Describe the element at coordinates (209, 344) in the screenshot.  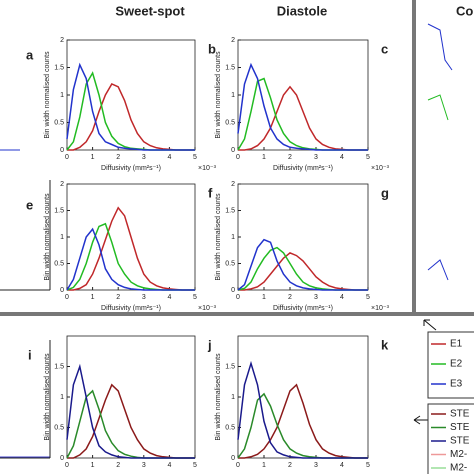
I see `panel-letter: j` at that location.